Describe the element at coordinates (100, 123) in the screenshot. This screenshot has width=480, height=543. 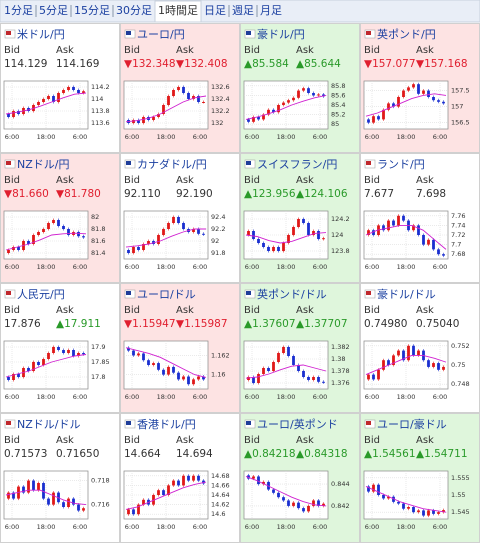
I see `y-tick-label: 113.6` at that location.